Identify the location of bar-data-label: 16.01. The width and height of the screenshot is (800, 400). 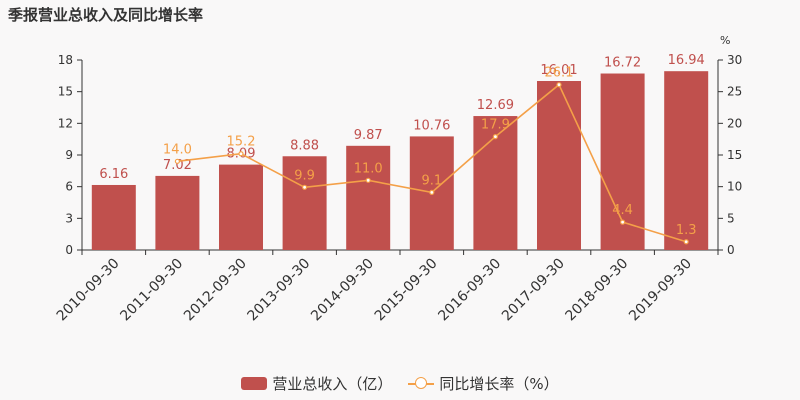
(558, 70).